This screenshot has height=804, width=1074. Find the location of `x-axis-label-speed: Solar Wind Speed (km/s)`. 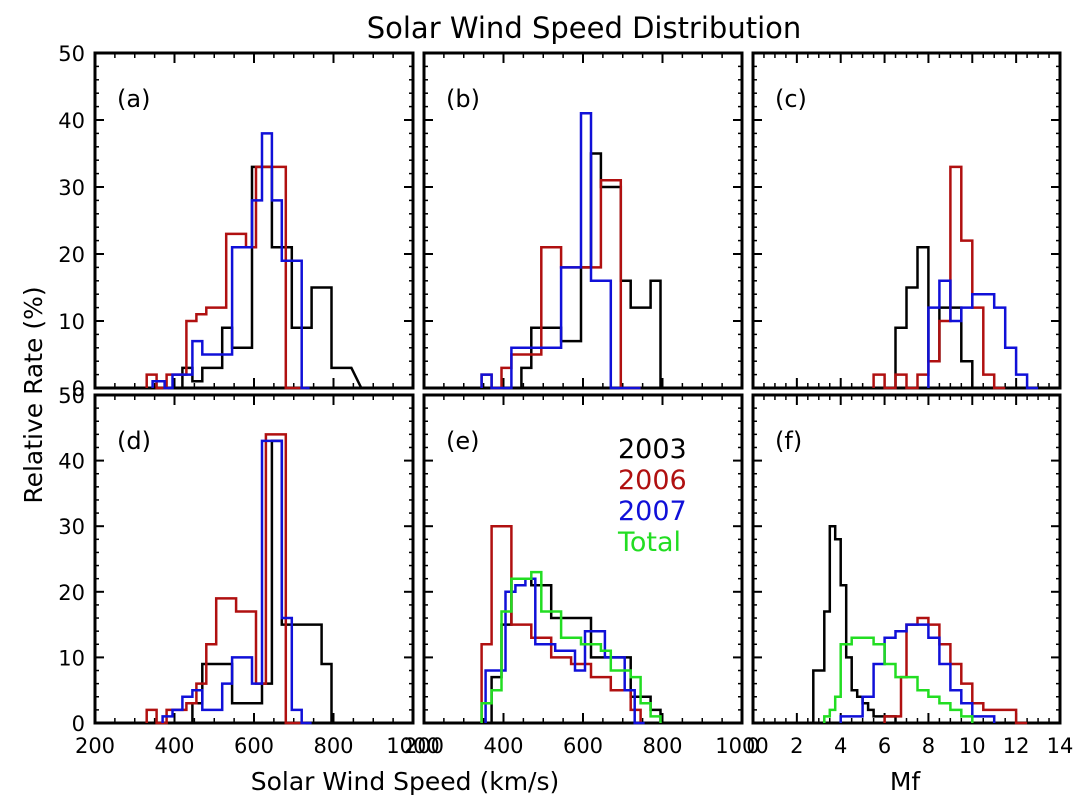

x-axis-label-speed: Solar Wind Speed (km/s) is located at coordinates (405, 781).